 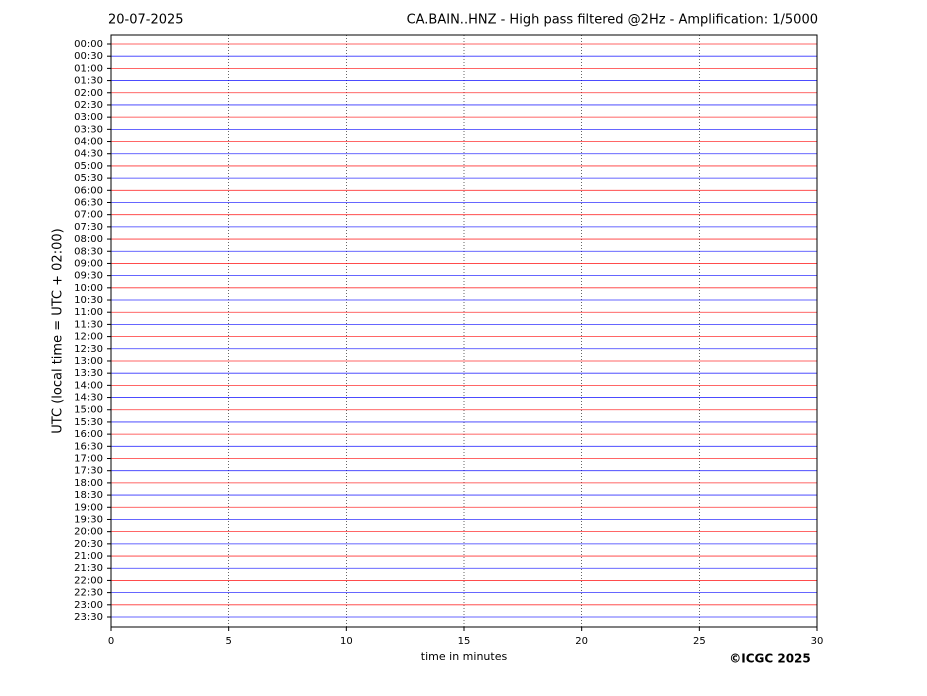 I want to click on y-tick-label: 02:30, so click(x=88, y=105).